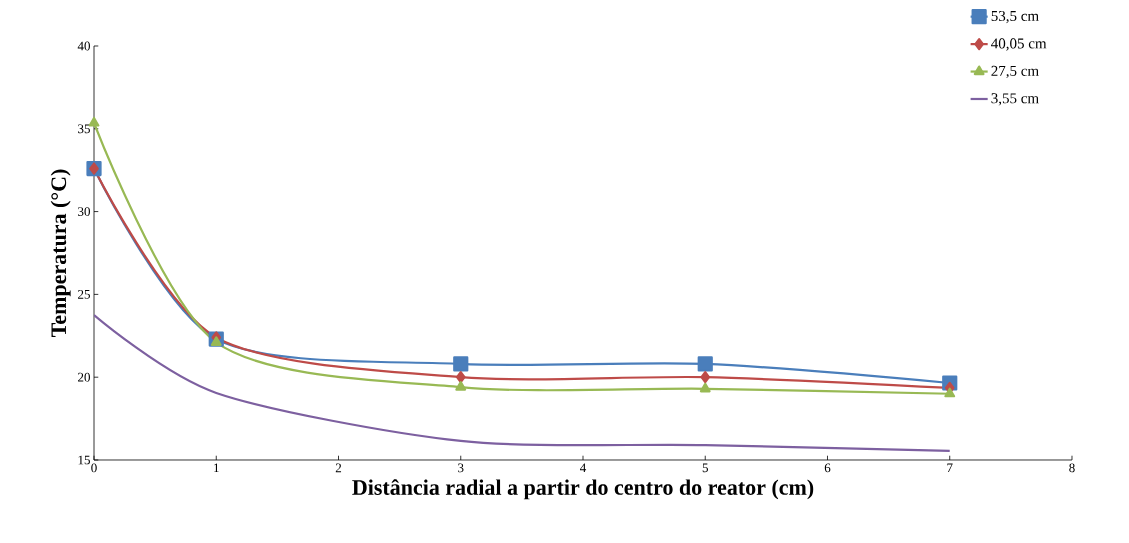 The height and width of the screenshot is (543, 1129). What do you see at coordinates (1019, 44) in the screenshot?
I see `legend-label: 40,05 cm` at bounding box center [1019, 44].